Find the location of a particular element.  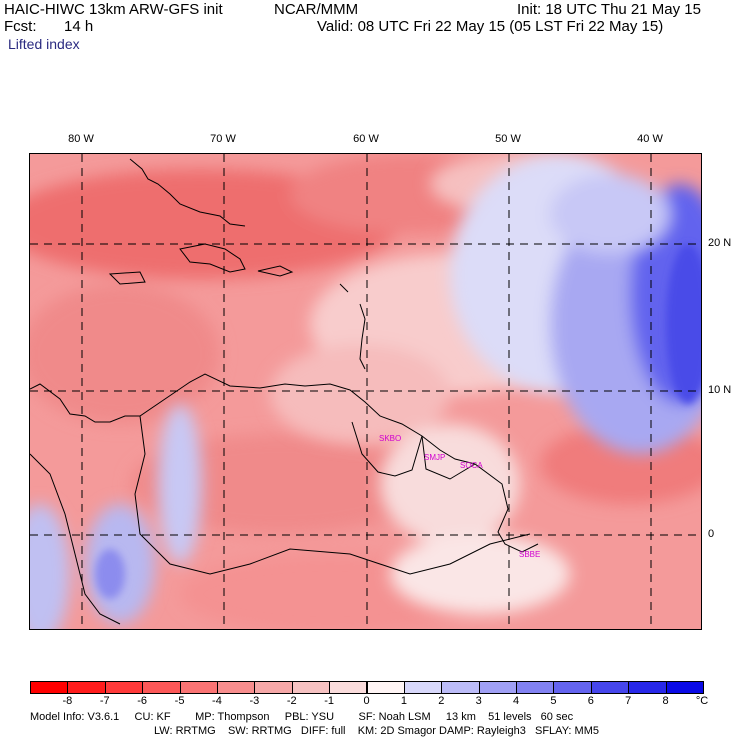

colorbar-tick-label: 0 is located at coordinates (366, 701).